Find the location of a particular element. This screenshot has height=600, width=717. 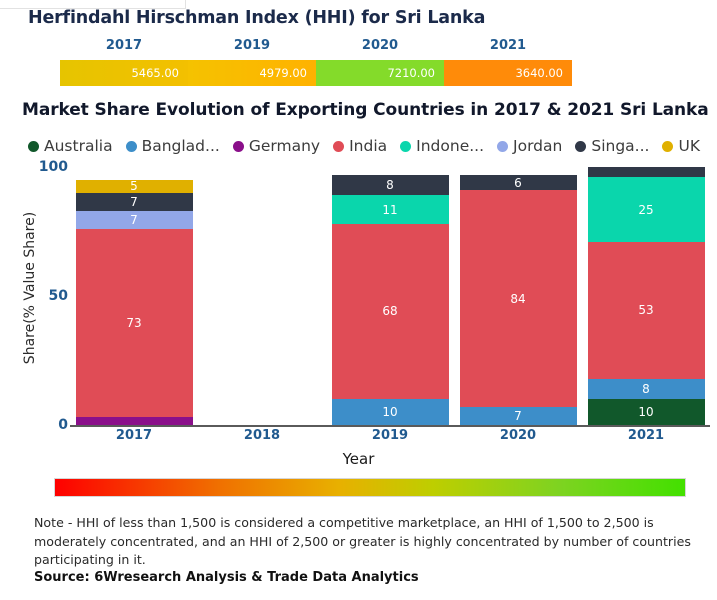

bar-2019: 8 11 68 10 is located at coordinates (390, 296).